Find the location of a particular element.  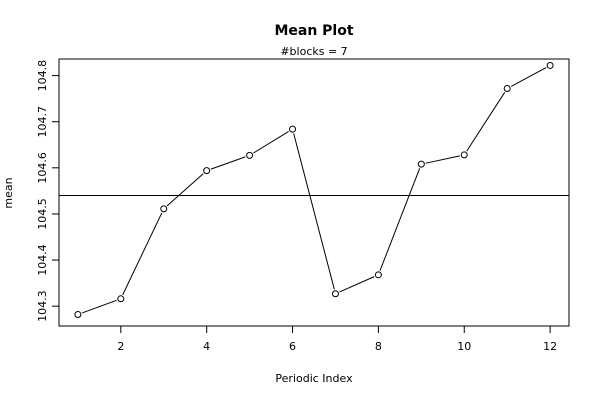

y-tick-label: 104.7 is located at coordinates (42, 122).